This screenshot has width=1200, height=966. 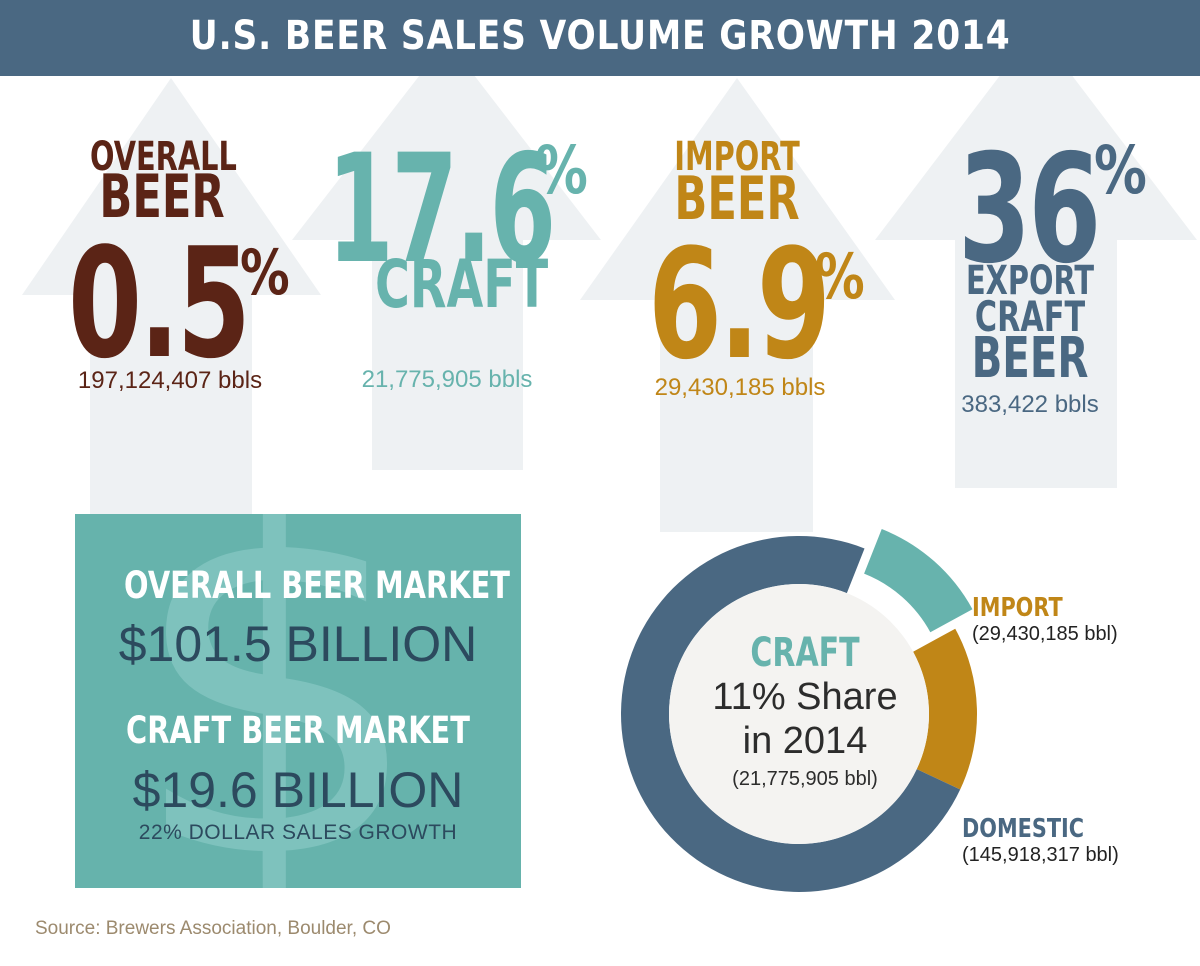 I want to click on craft-market-heading: CRAFT BEER MARKET, so click(x=298, y=730).